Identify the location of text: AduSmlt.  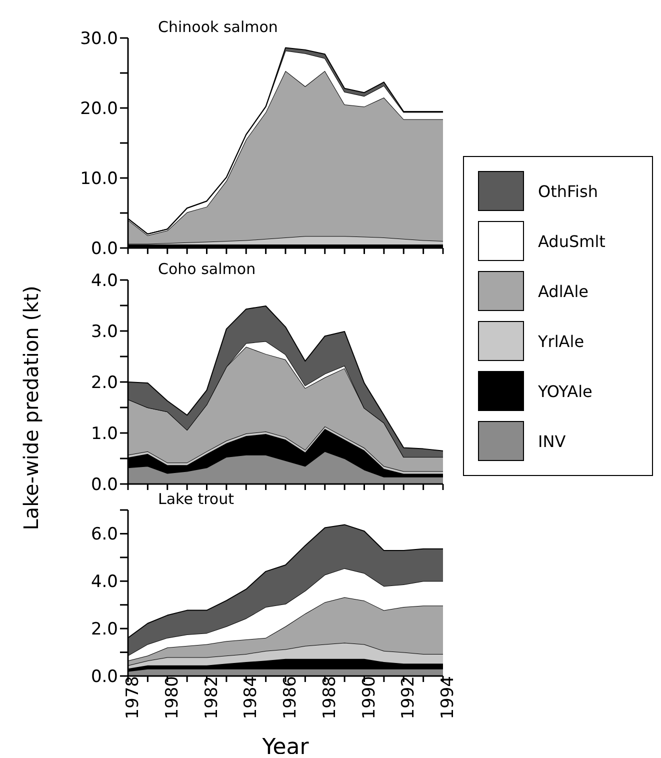
(572, 241).